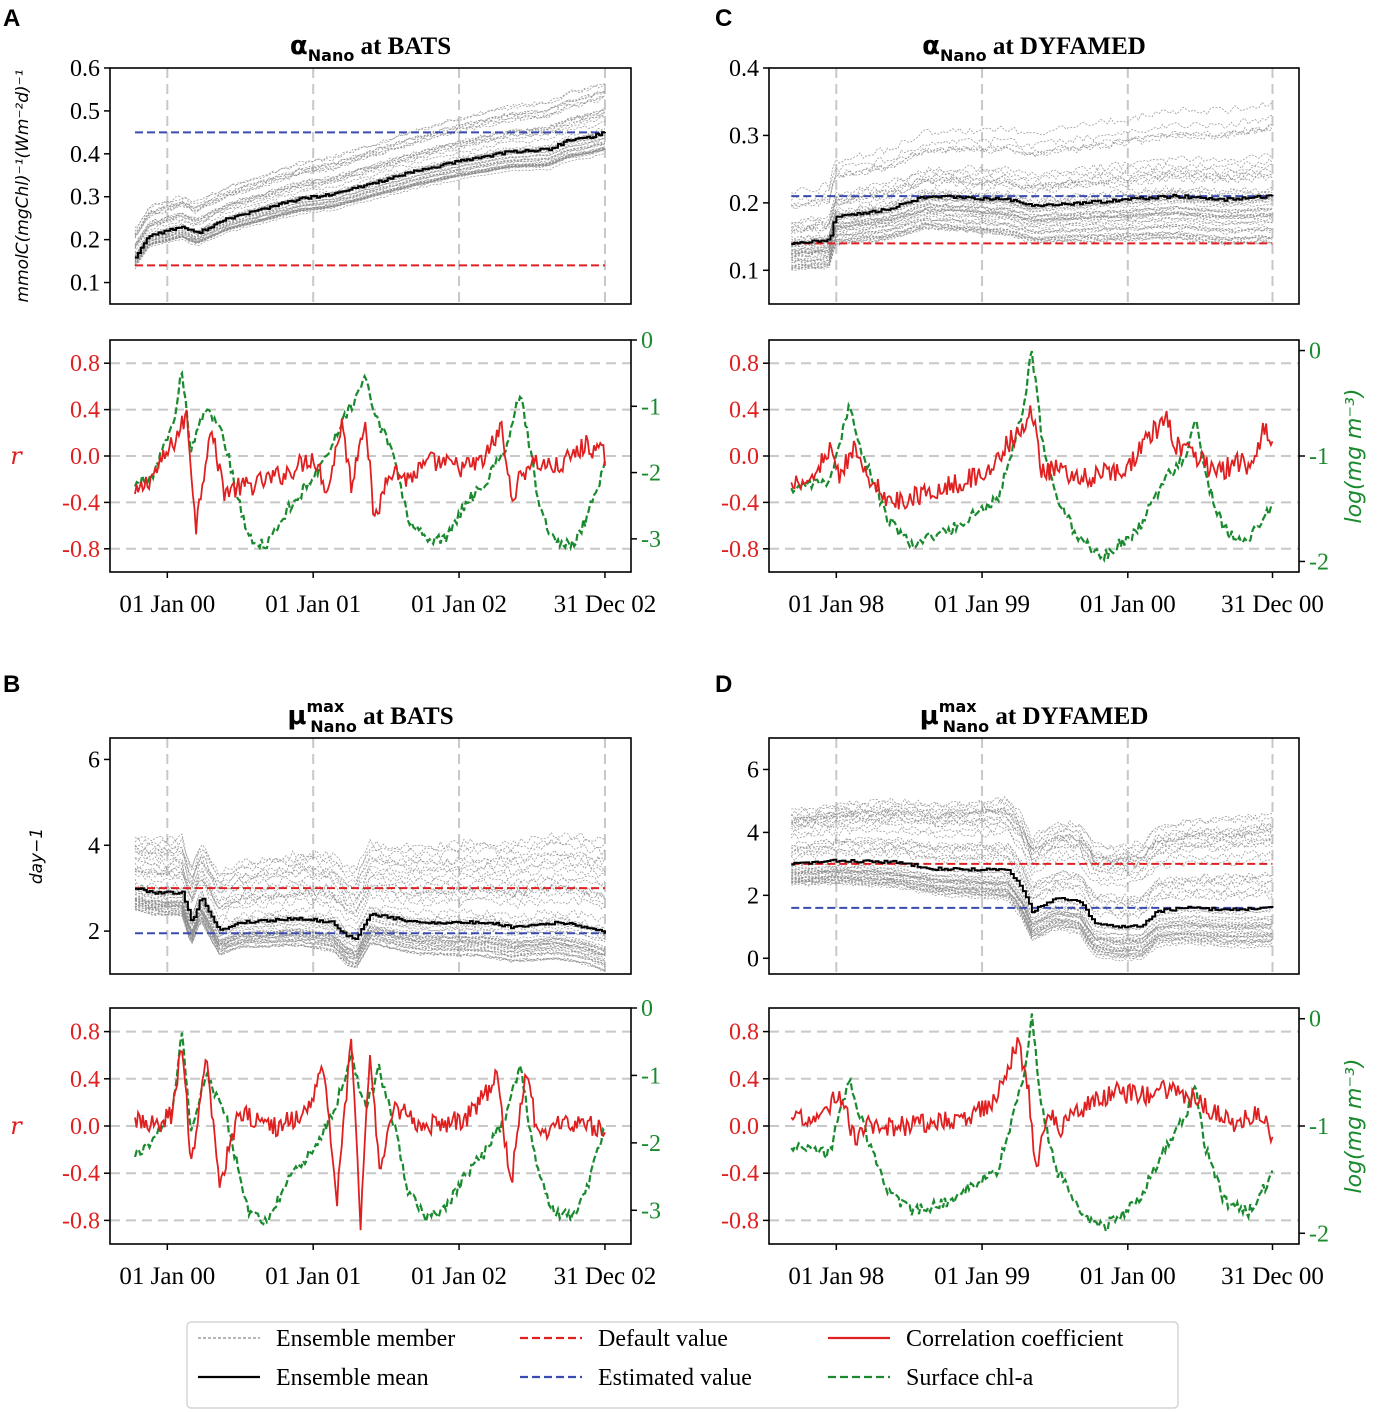 The height and width of the screenshot is (1413, 1381). Describe the element at coordinates (325, 706) in the screenshot. I see `title-superscript: max` at that location.